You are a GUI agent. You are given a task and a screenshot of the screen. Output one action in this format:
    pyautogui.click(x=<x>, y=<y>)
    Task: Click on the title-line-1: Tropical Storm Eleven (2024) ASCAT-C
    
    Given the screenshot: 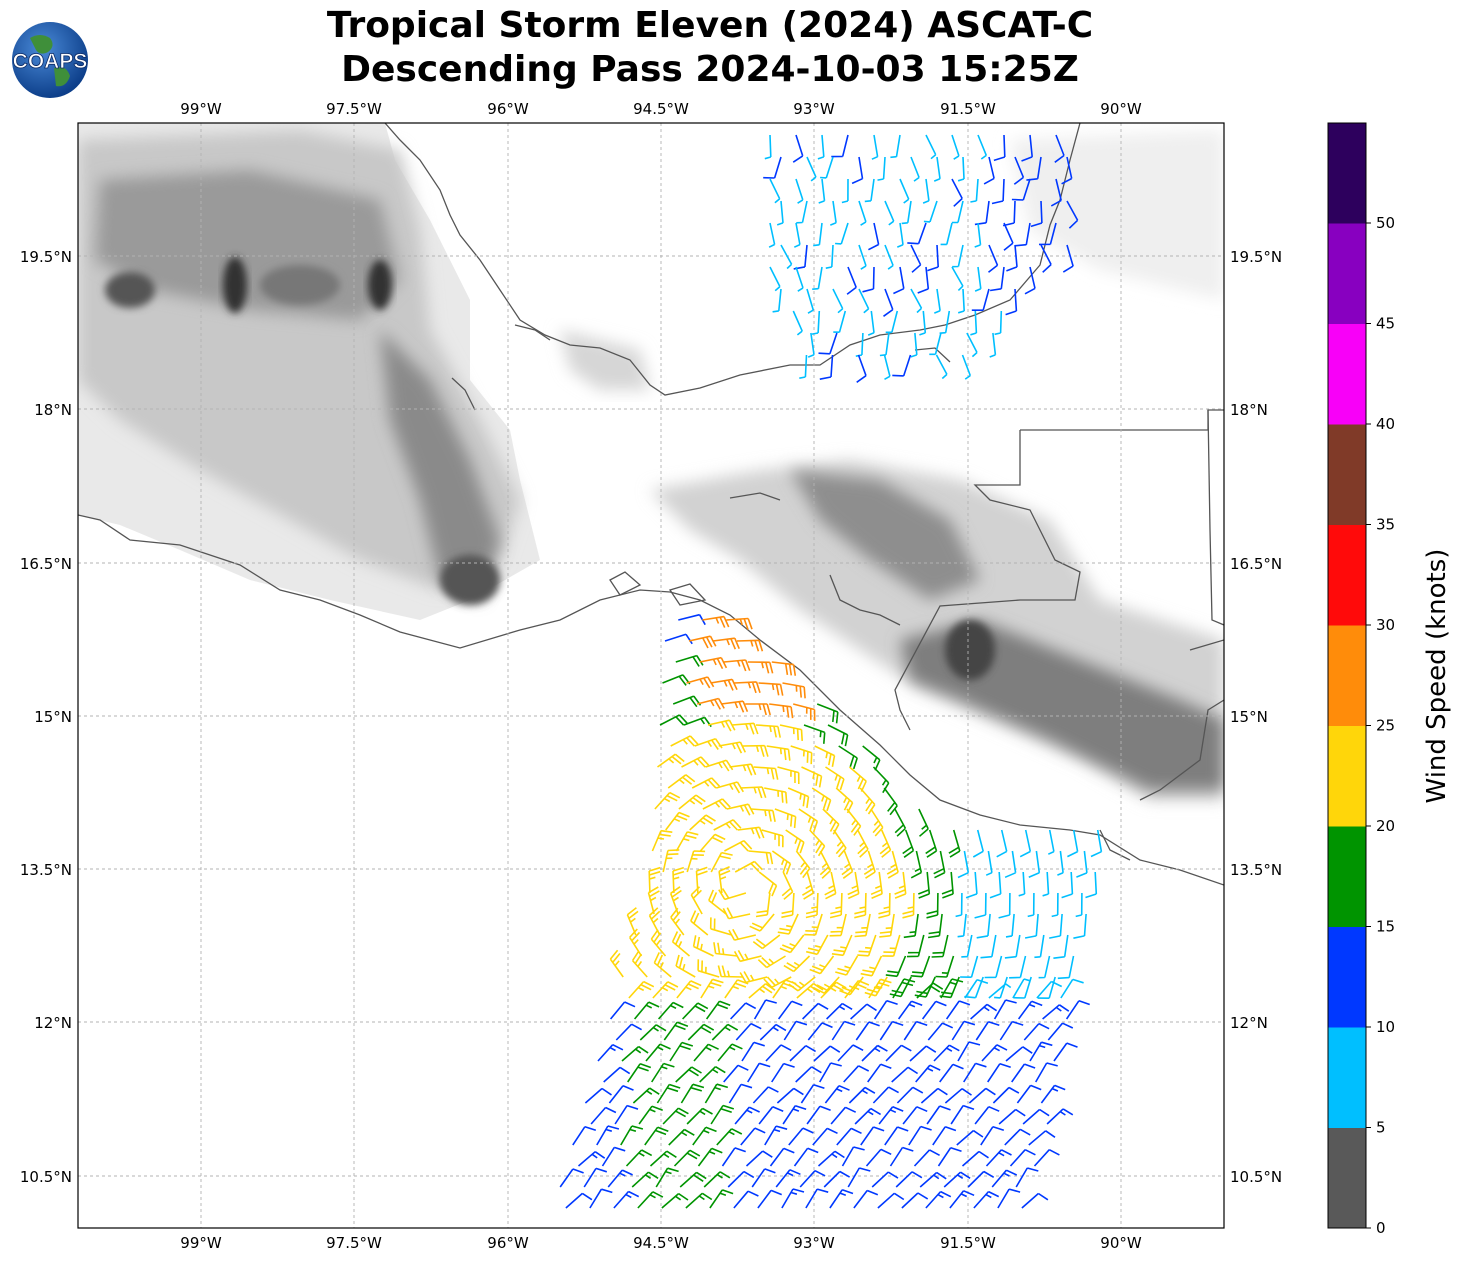 What is the action you would take?
    pyautogui.click(x=710, y=25)
    